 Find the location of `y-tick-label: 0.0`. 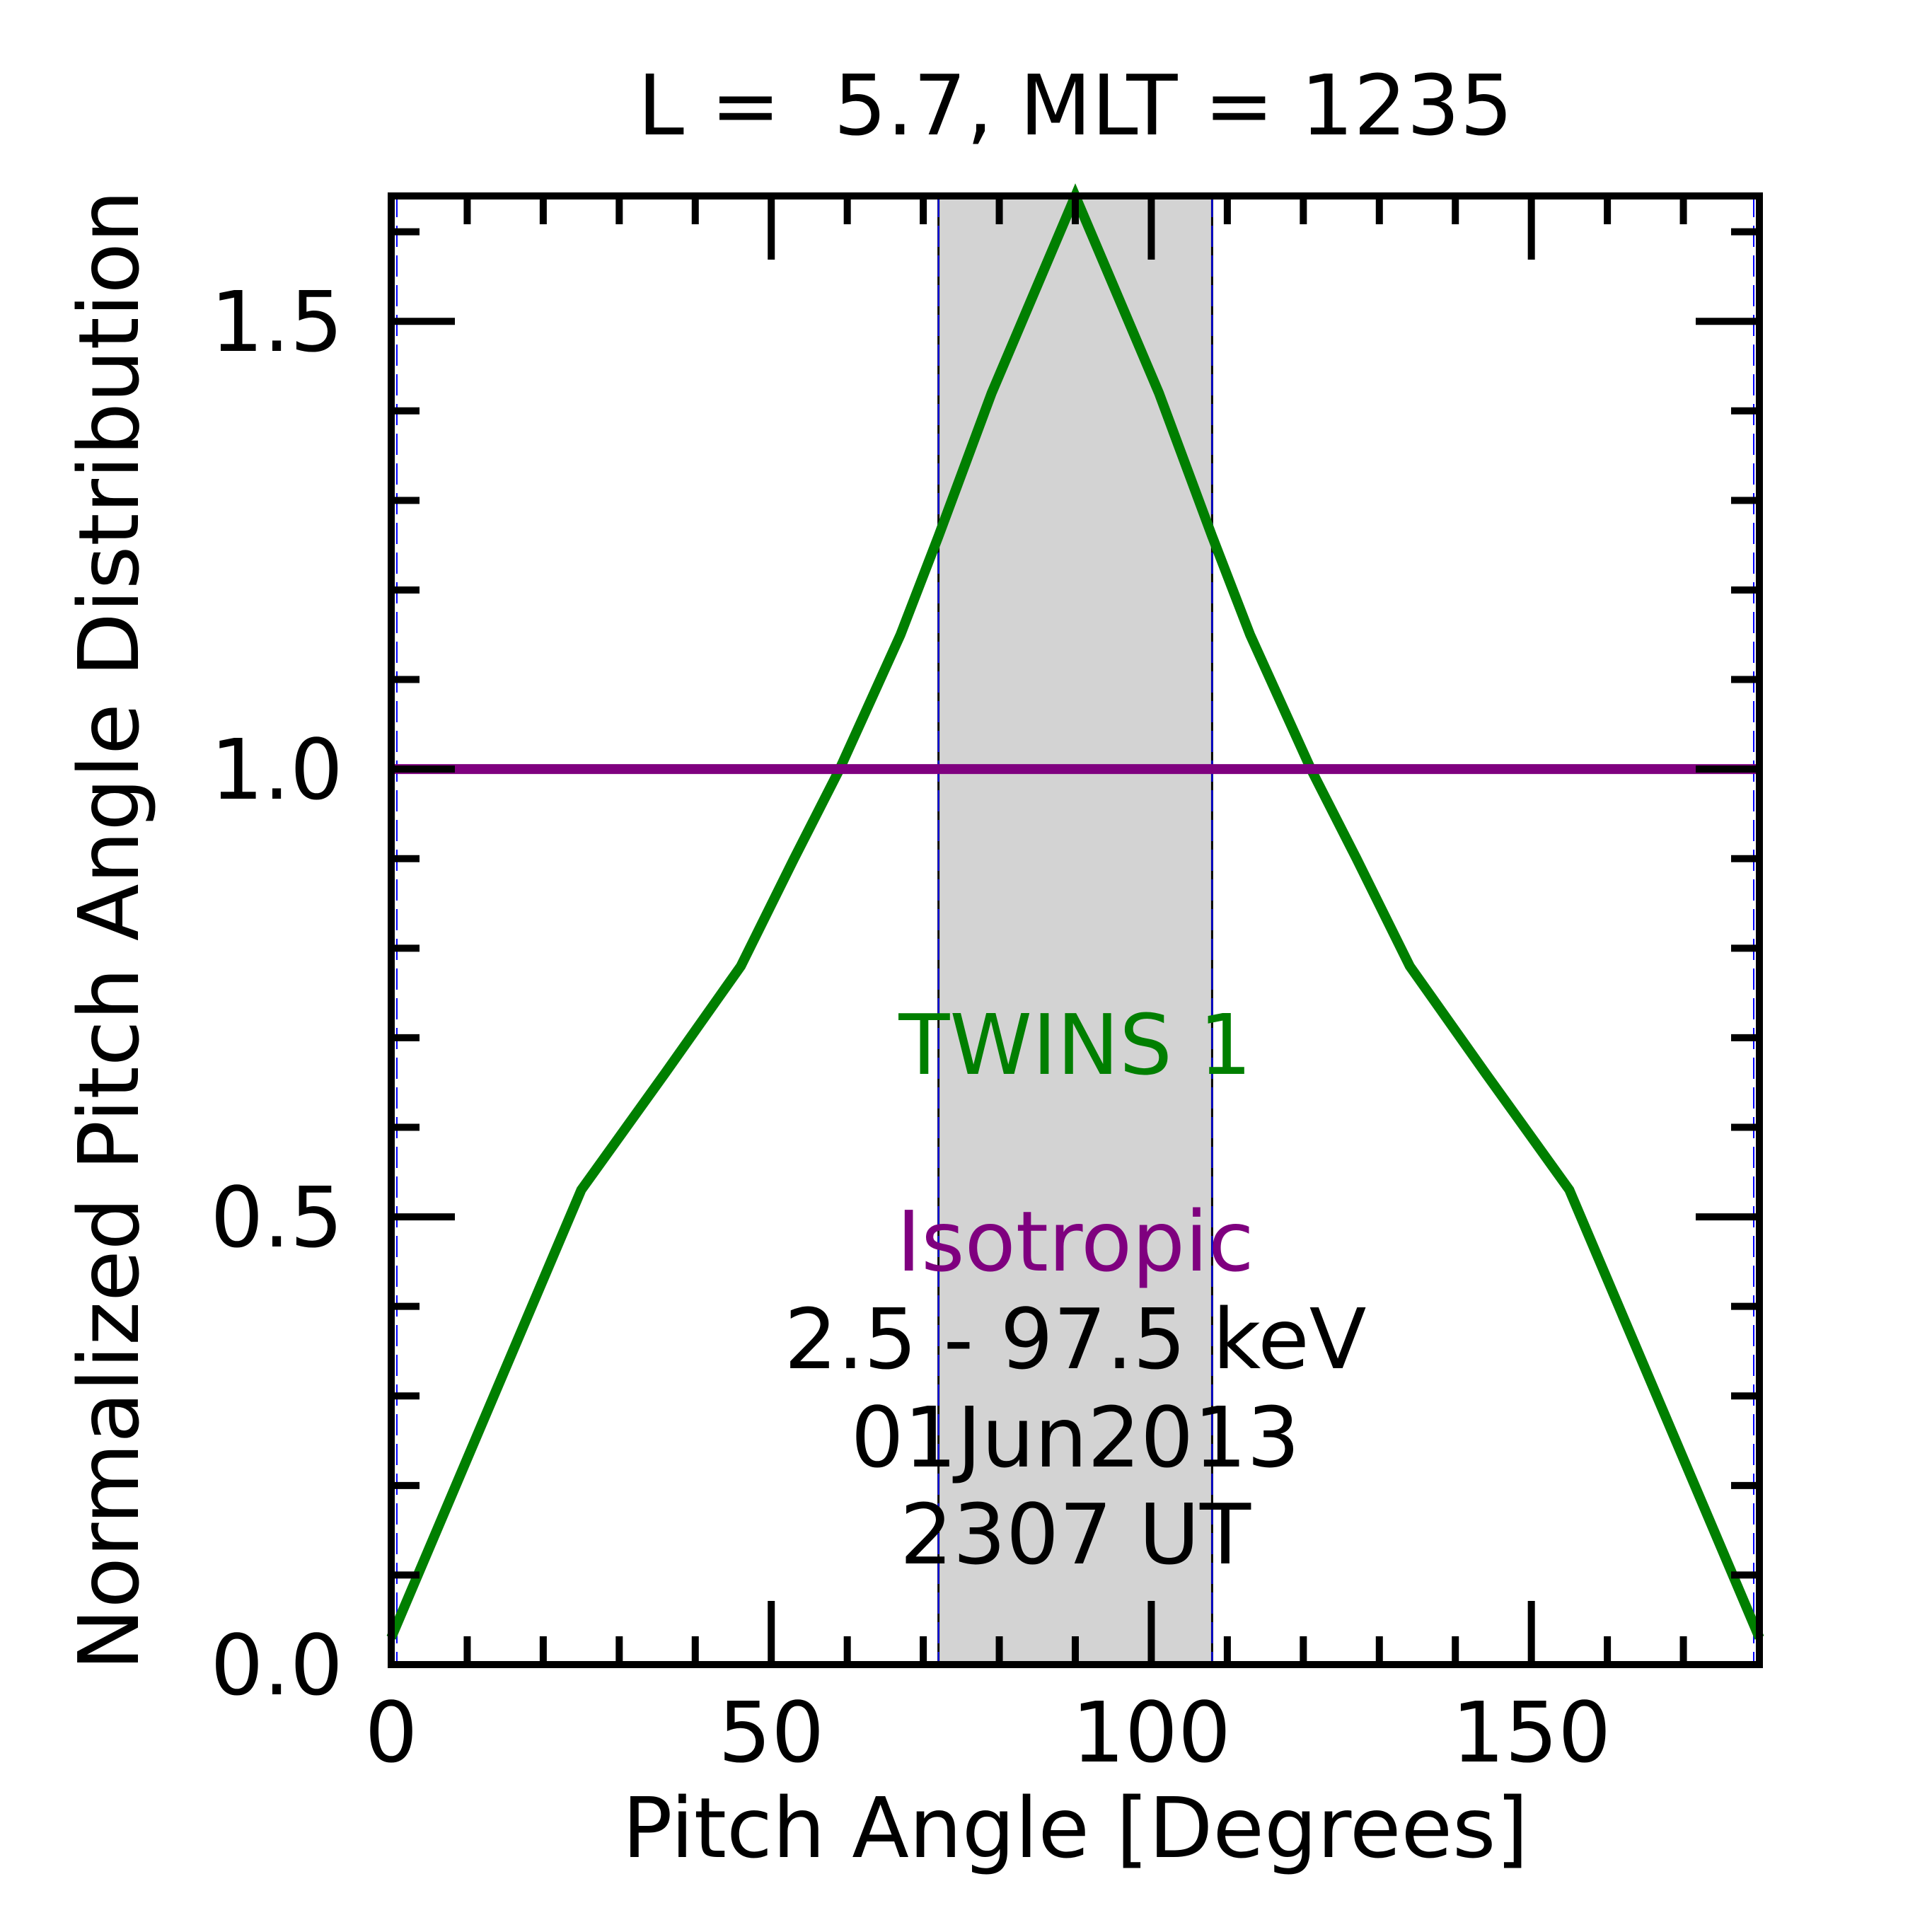

y-tick-label: 0.0 is located at coordinates (276, 1665).